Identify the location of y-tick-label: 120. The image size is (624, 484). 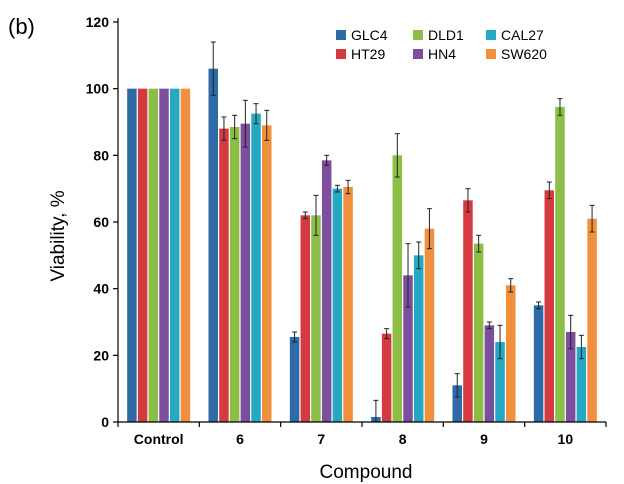
(98, 22).